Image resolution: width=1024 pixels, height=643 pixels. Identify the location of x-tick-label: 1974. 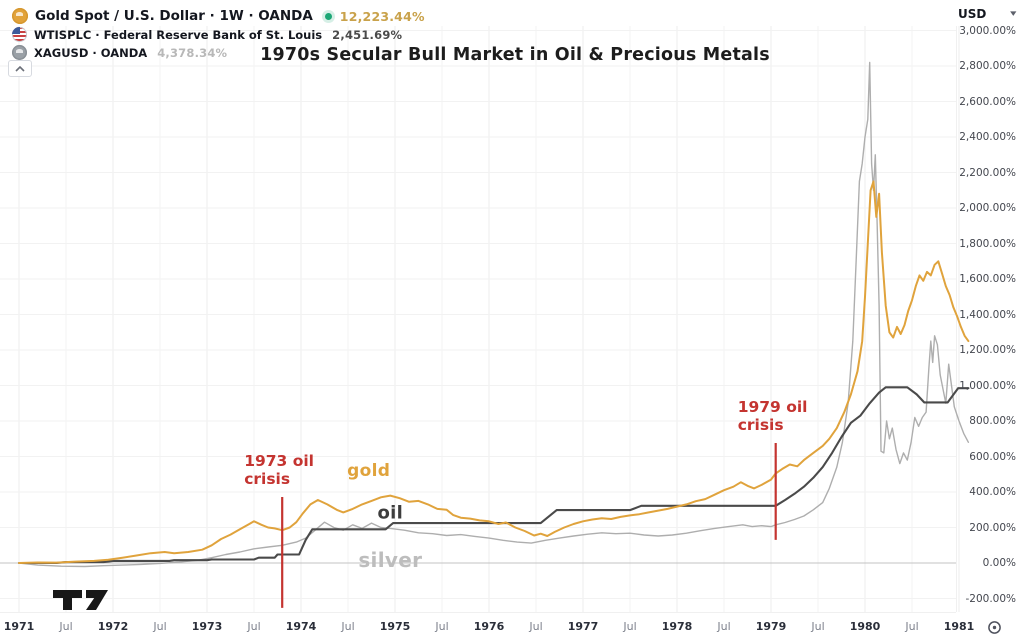
(301, 626).